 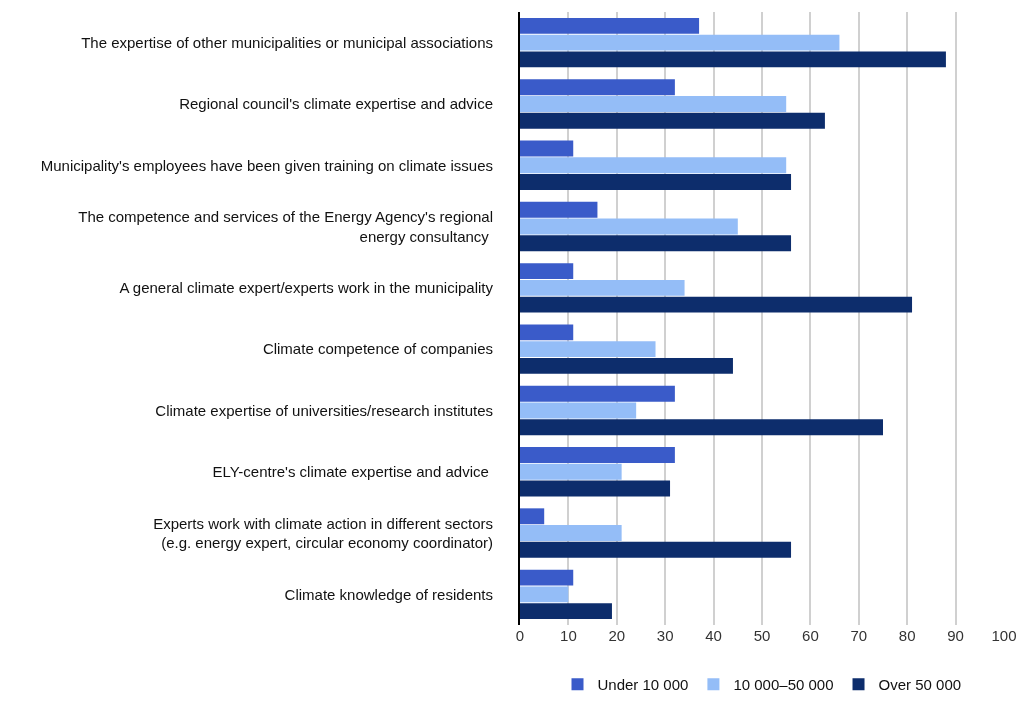 What do you see at coordinates (323, 533) in the screenshot?
I see `y-tick-label: Experts work with climate action in different sectors (e.g. energy expert, circular economy coordinator)` at bounding box center [323, 533].